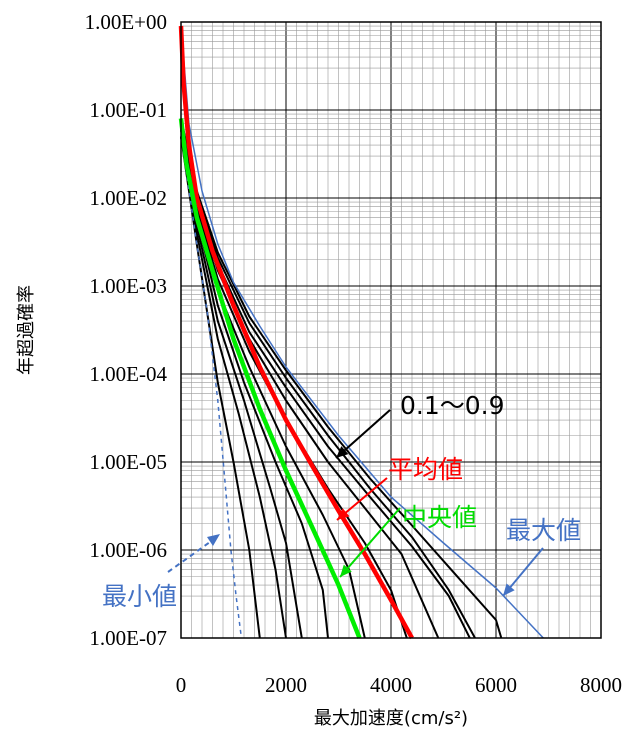  Describe the element at coordinates (346, 570) in the screenshot. I see `arrow-median-head` at that location.